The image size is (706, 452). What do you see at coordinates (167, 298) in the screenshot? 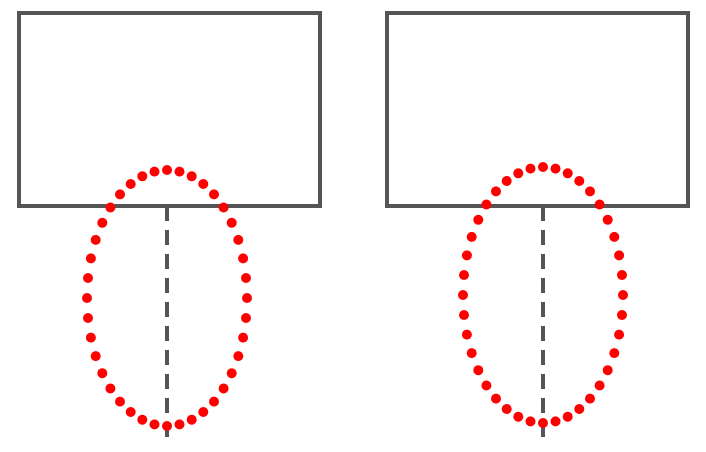
I see `left-dotted-ellipse` at bounding box center [167, 298].